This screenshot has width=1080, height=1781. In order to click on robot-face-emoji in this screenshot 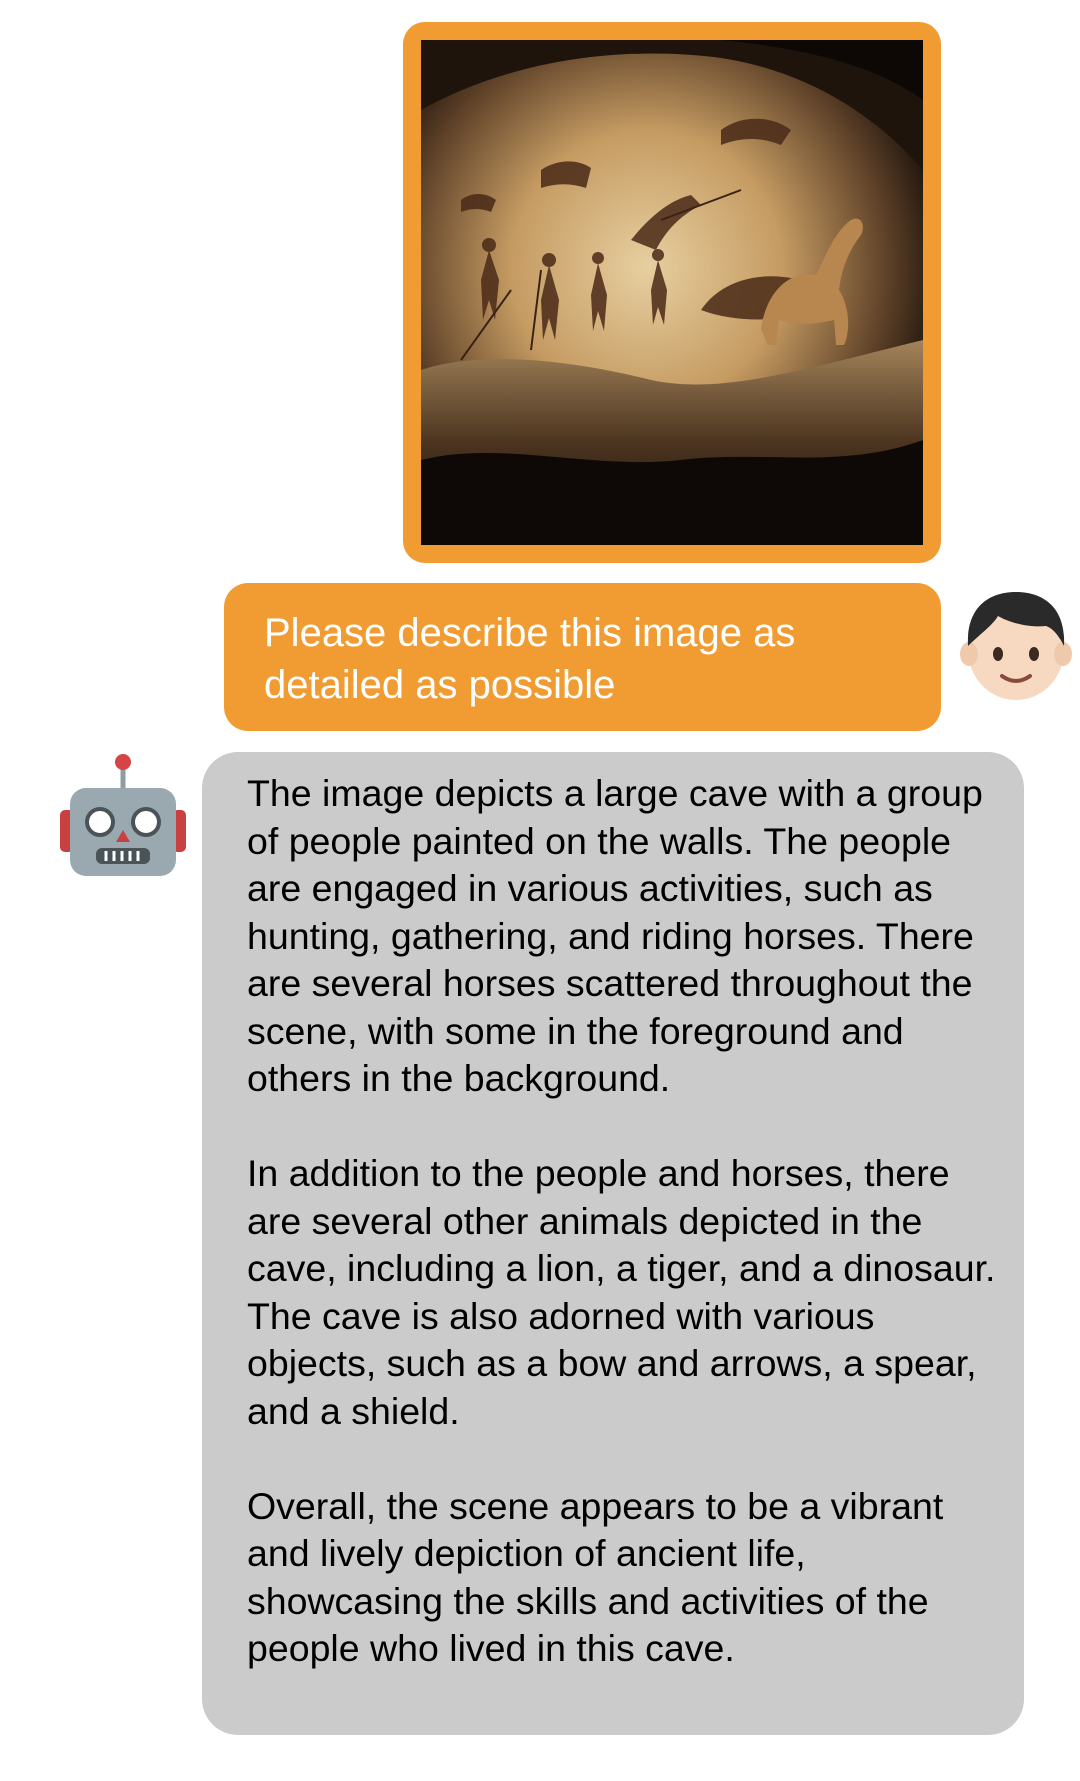, I will do `click(123, 815)`.